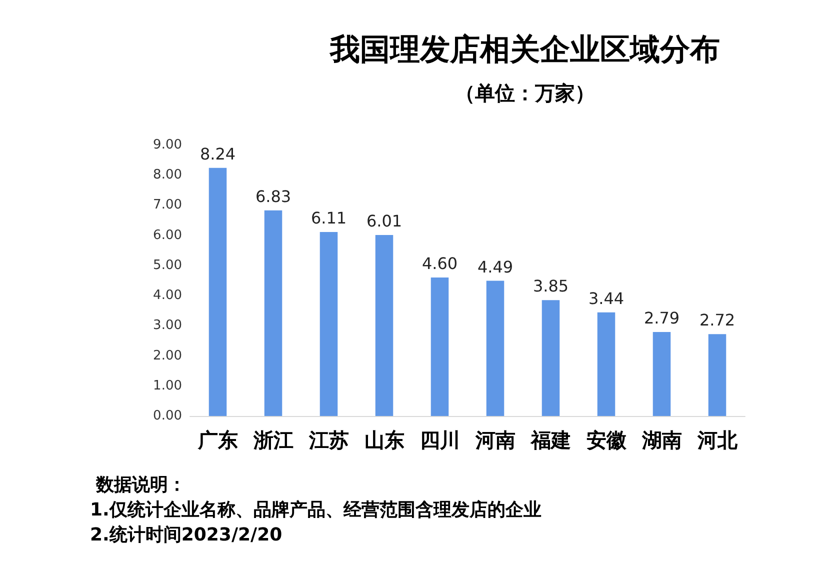 This screenshot has height=571, width=838. What do you see at coordinates (273, 440) in the screenshot?
I see `x-tick-label: 浙江` at bounding box center [273, 440].